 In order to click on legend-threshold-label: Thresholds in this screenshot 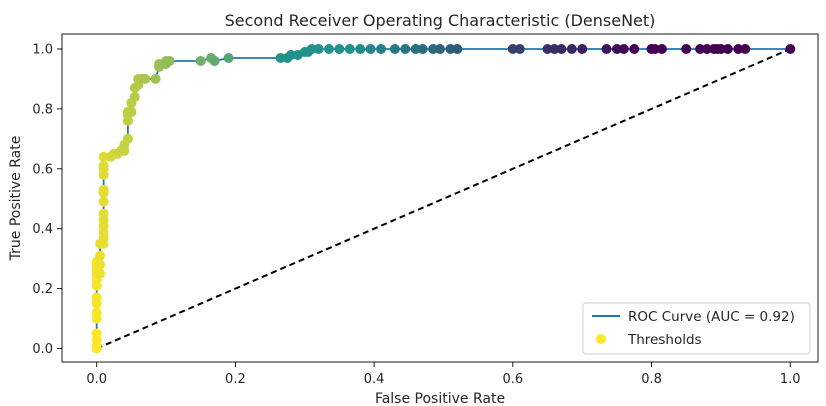, I will do `click(664, 340)`.